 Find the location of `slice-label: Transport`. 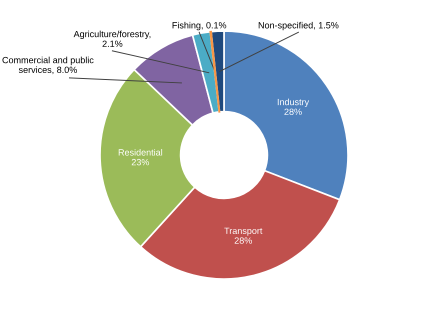

slice-label: Transport is located at coordinates (243, 232).